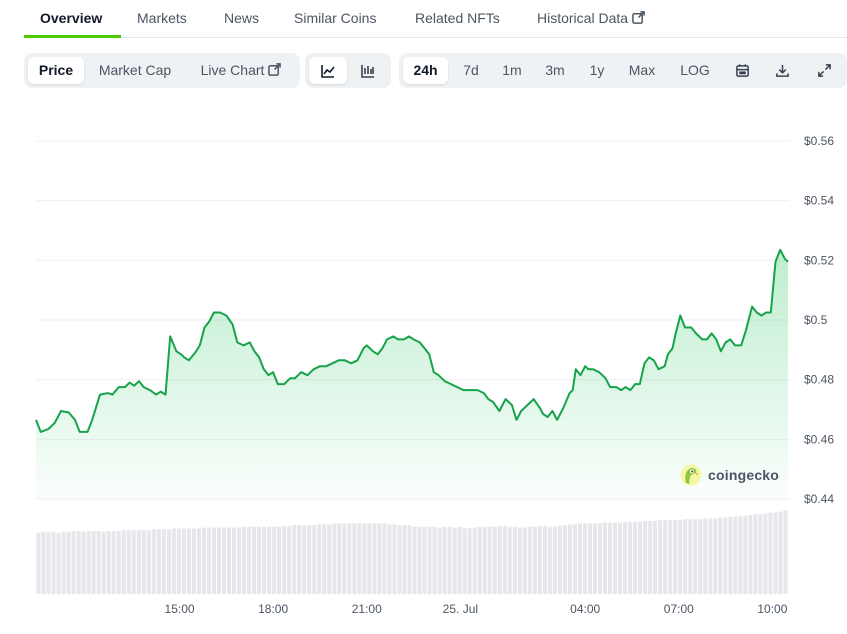  I want to click on range-1m-button: 1m, so click(512, 70).